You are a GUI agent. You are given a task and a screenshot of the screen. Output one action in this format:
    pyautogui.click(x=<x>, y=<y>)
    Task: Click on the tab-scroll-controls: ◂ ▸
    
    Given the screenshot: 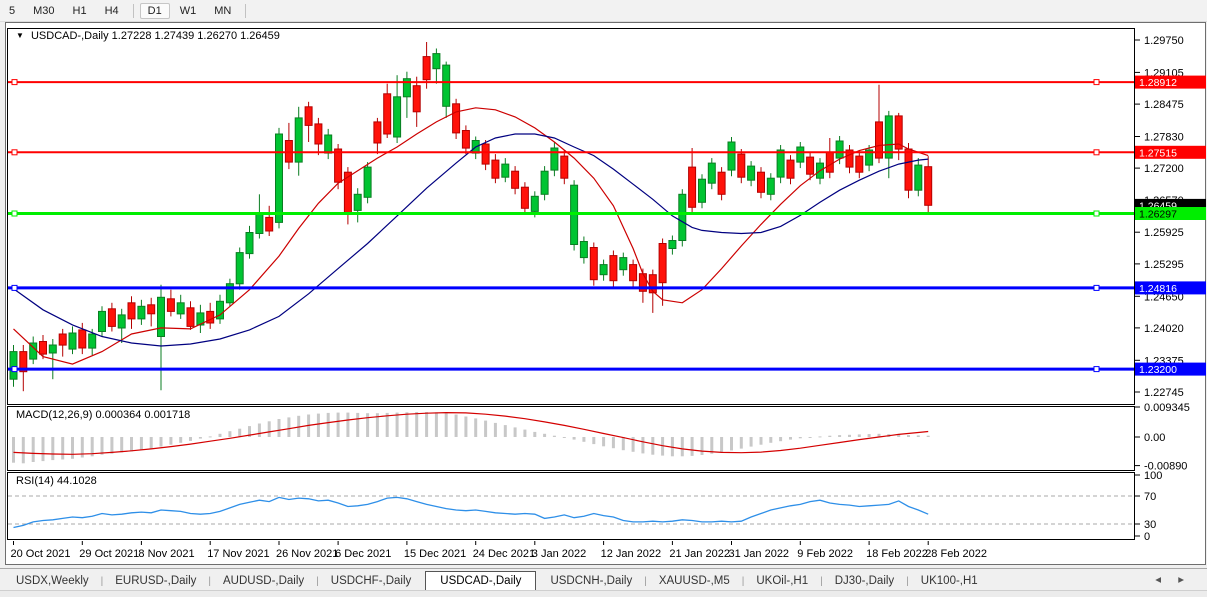 What is the action you would take?
    pyautogui.click(x=1169, y=581)
    